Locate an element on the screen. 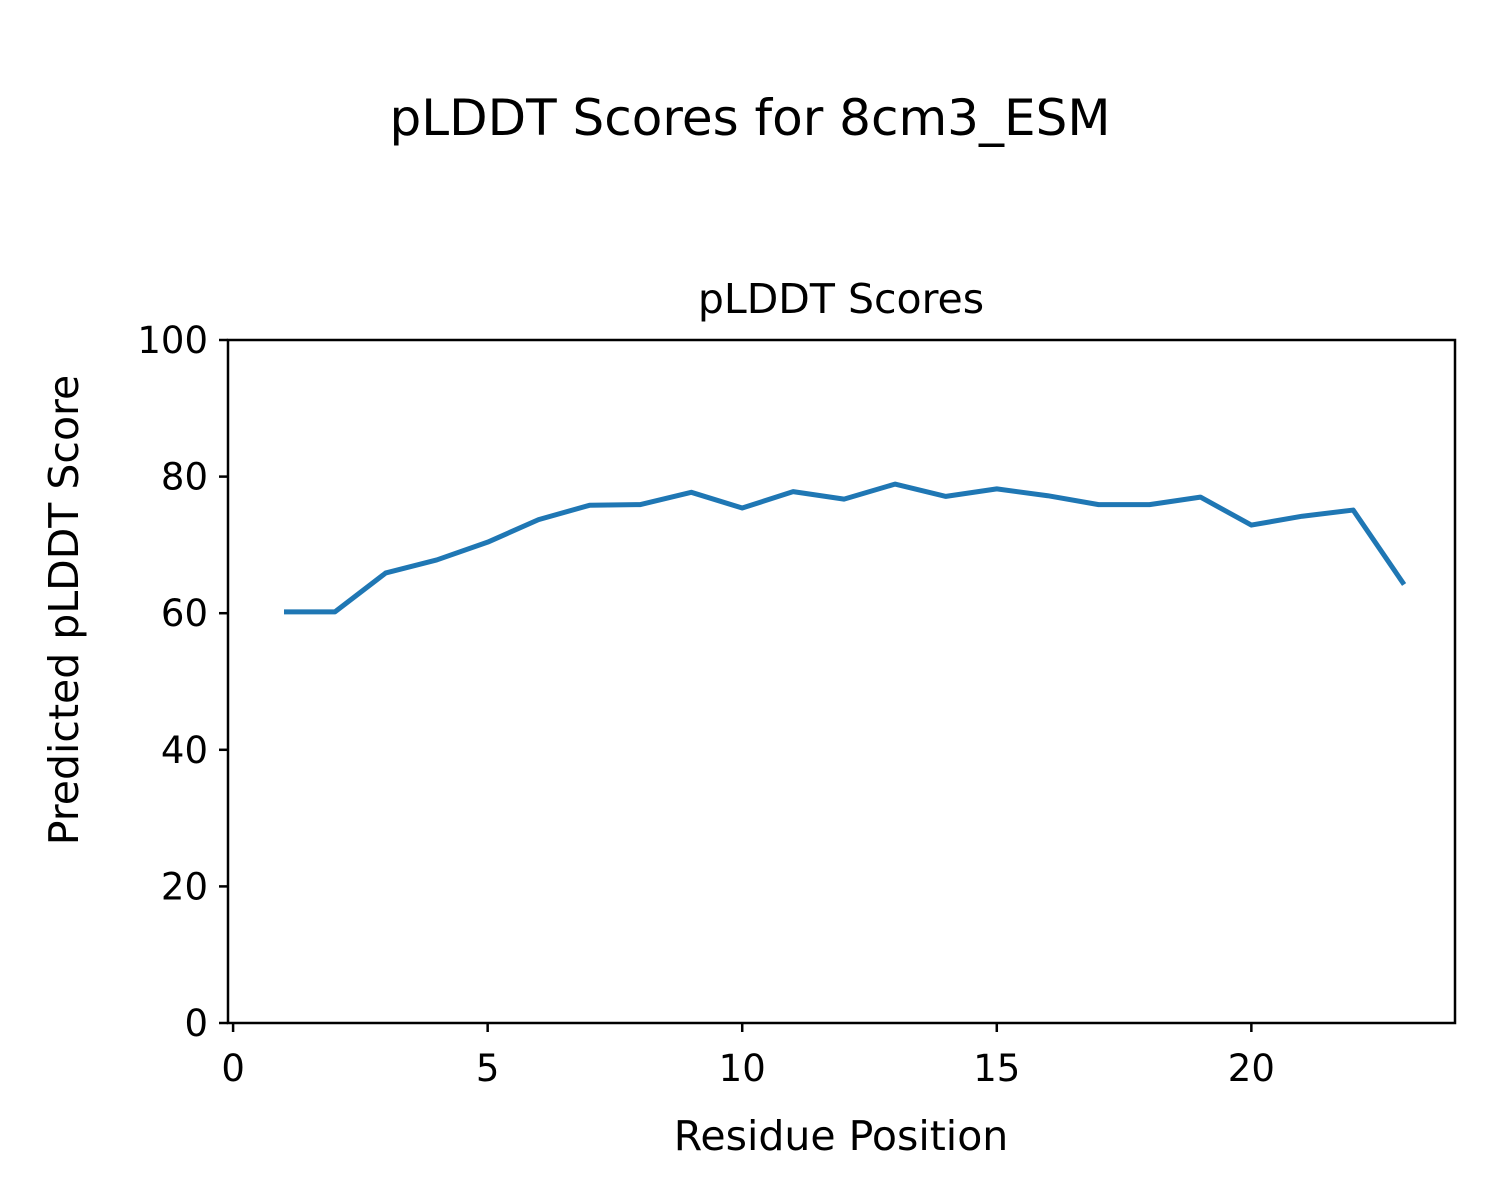 This screenshot has width=1500, height=1204. y-tick-label: 80 is located at coordinates (184, 477).